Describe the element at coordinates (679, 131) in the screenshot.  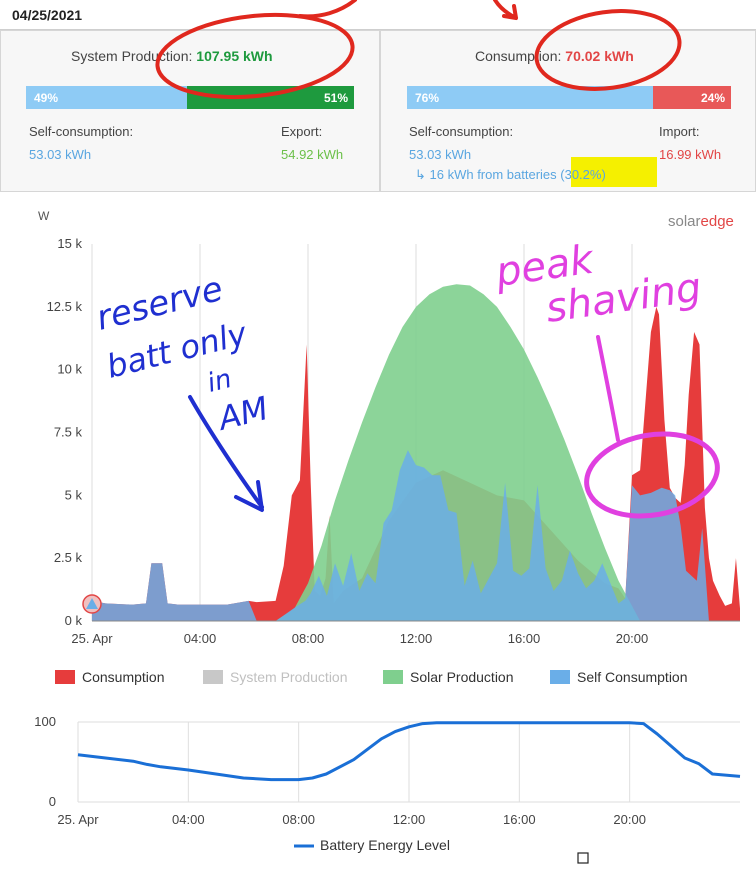
I see `import-label: Import:` at that location.